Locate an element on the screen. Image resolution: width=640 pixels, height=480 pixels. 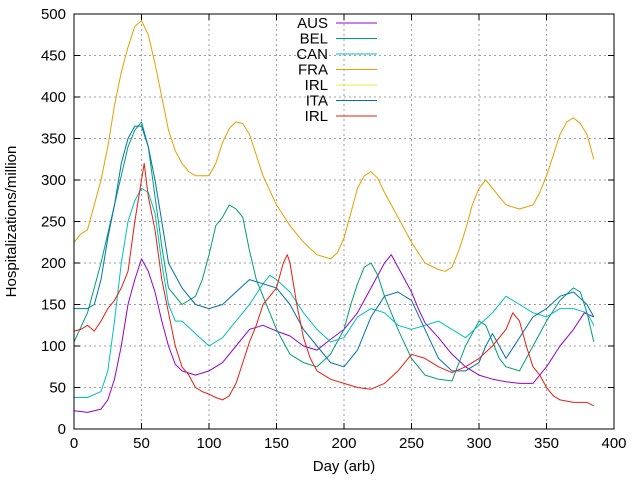
y-tick-label: 400 is located at coordinates (53, 97).